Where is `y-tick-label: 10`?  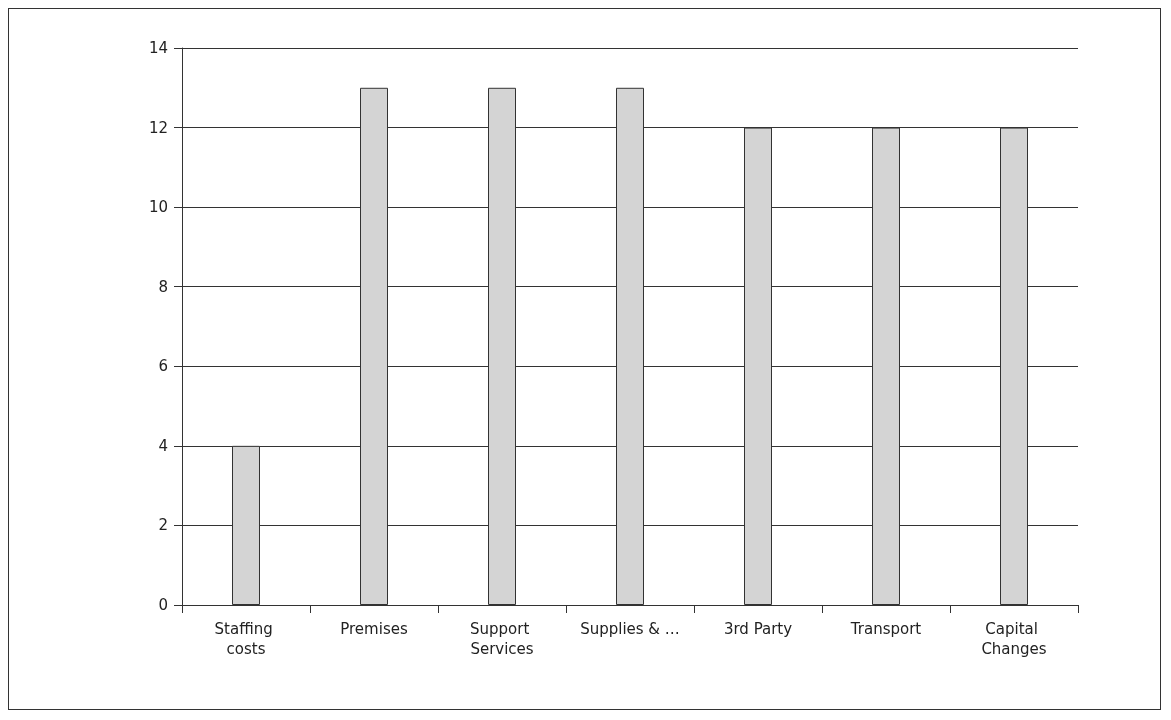
y-tick-label: 10 is located at coordinates (158, 207).